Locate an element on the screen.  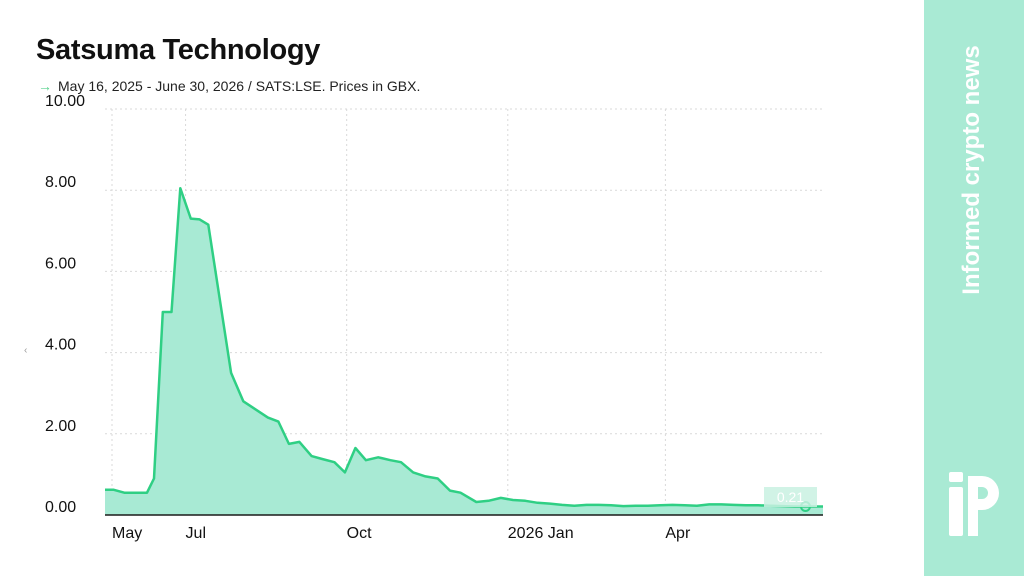
x-tick-label: Jul is located at coordinates (196, 533).